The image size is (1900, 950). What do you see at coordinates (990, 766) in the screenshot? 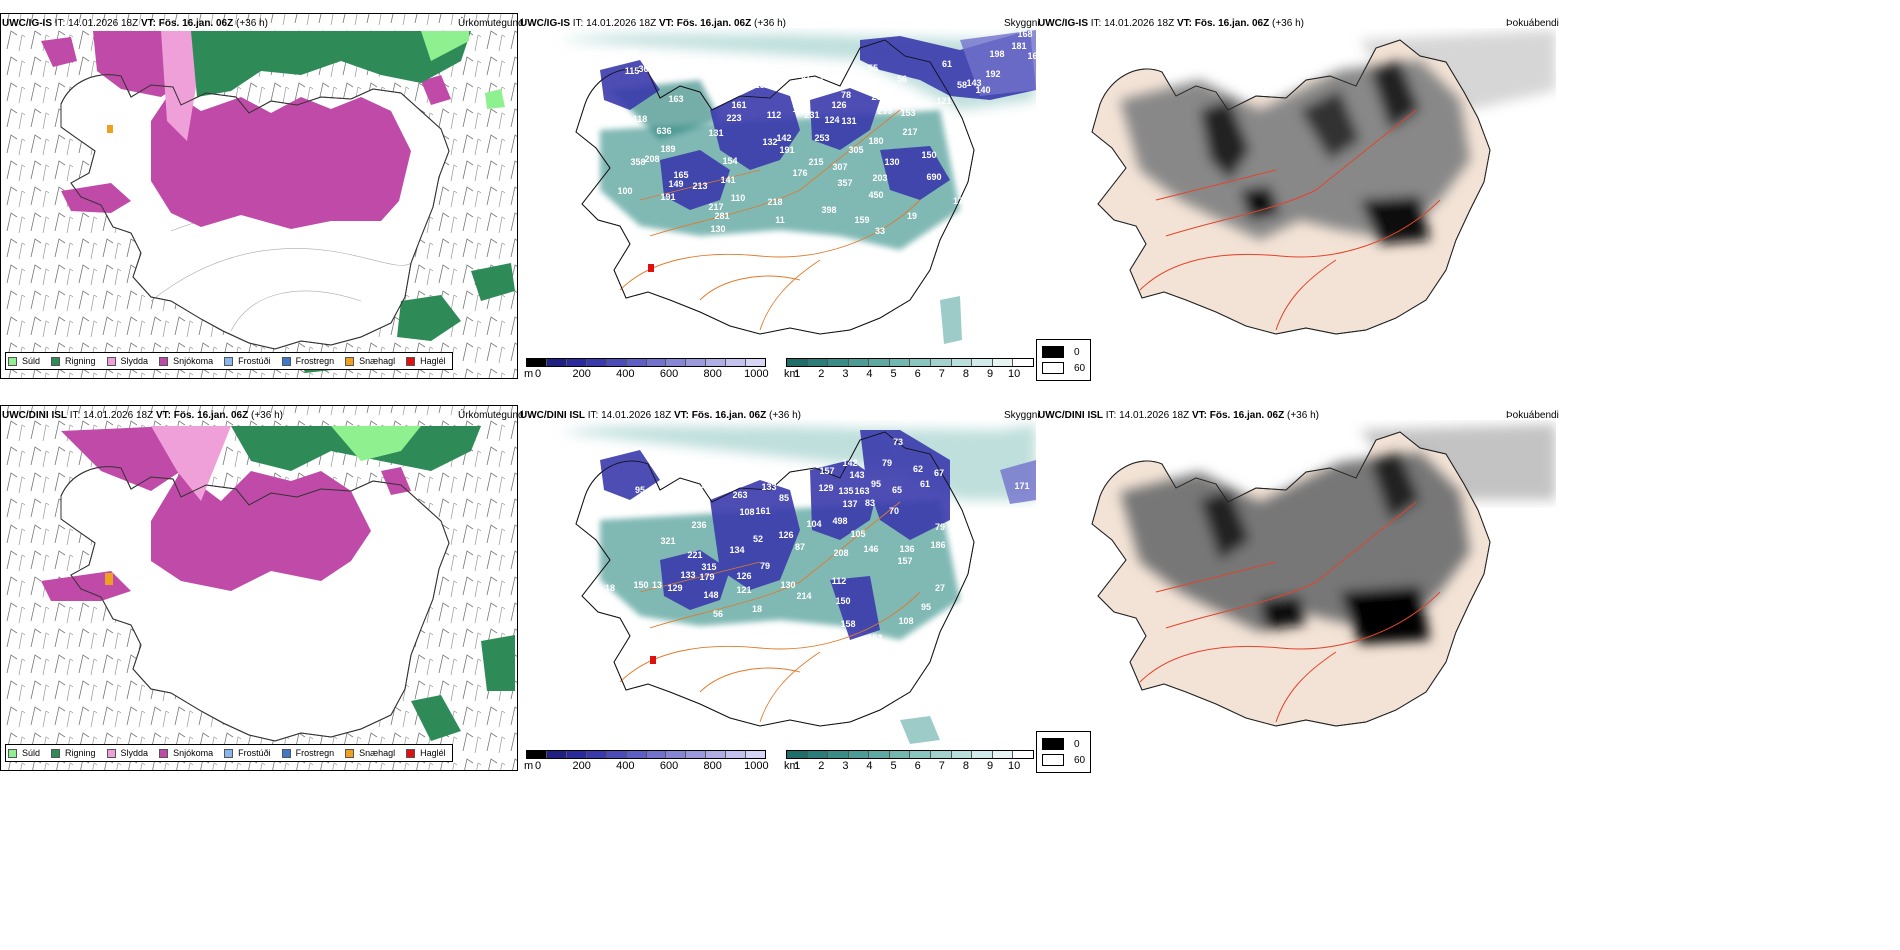
I see `colorbar-tick: 9` at bounding box center [990, 766].